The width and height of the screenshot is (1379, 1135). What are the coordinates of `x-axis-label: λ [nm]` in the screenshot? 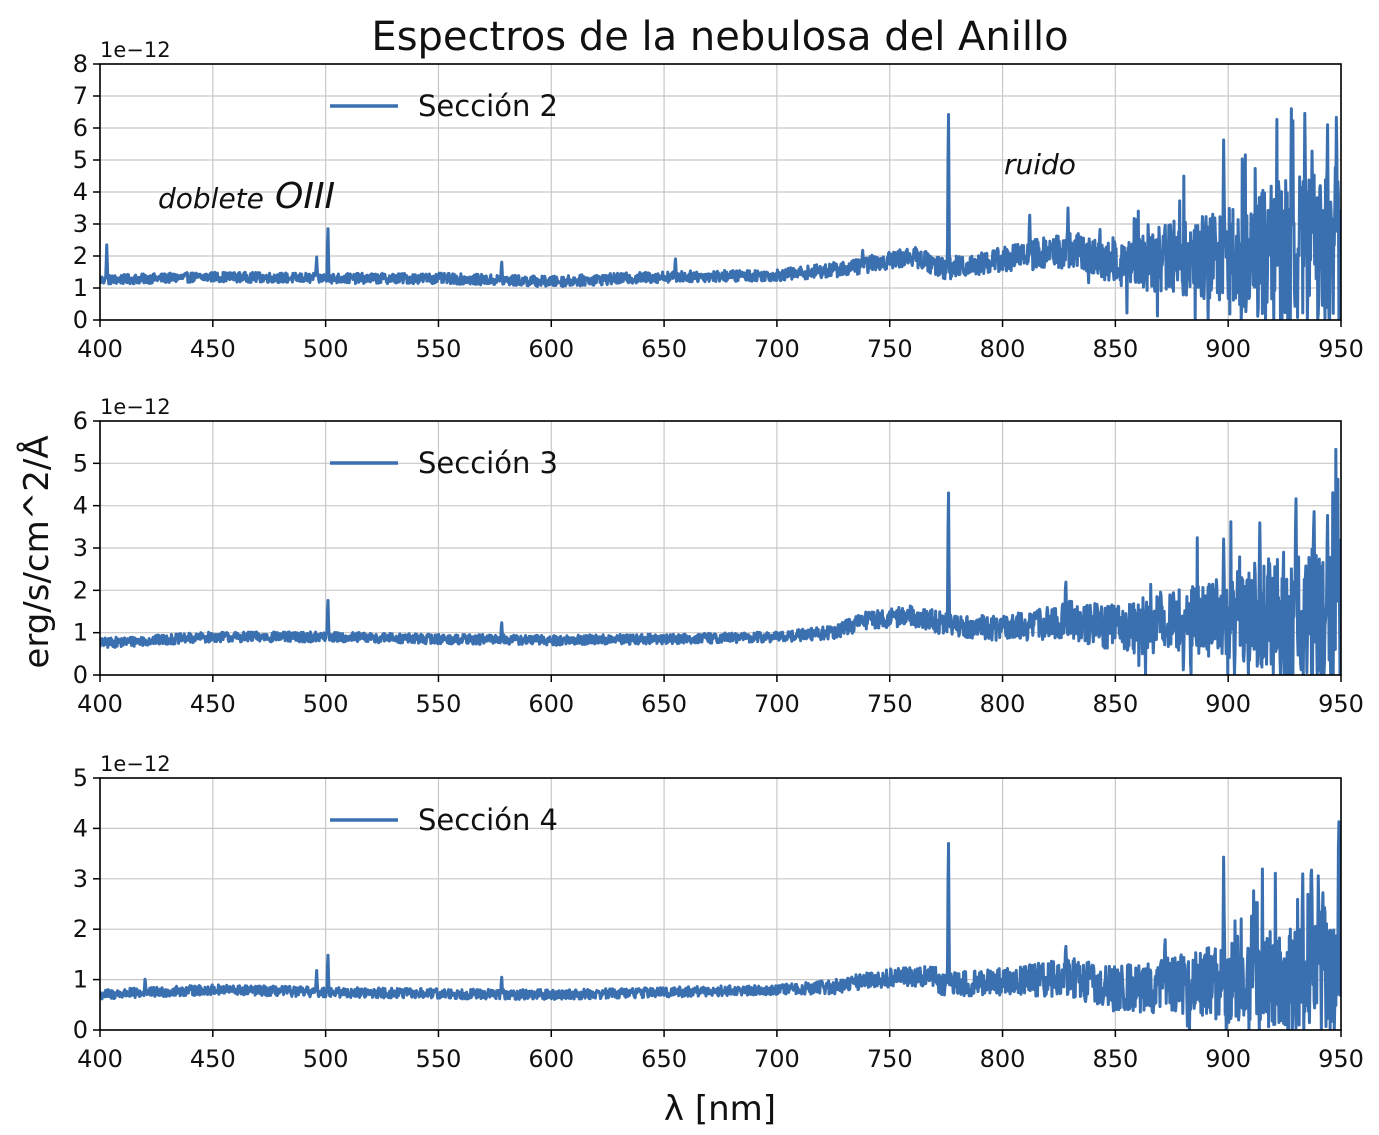 It's located at (720, 1109).